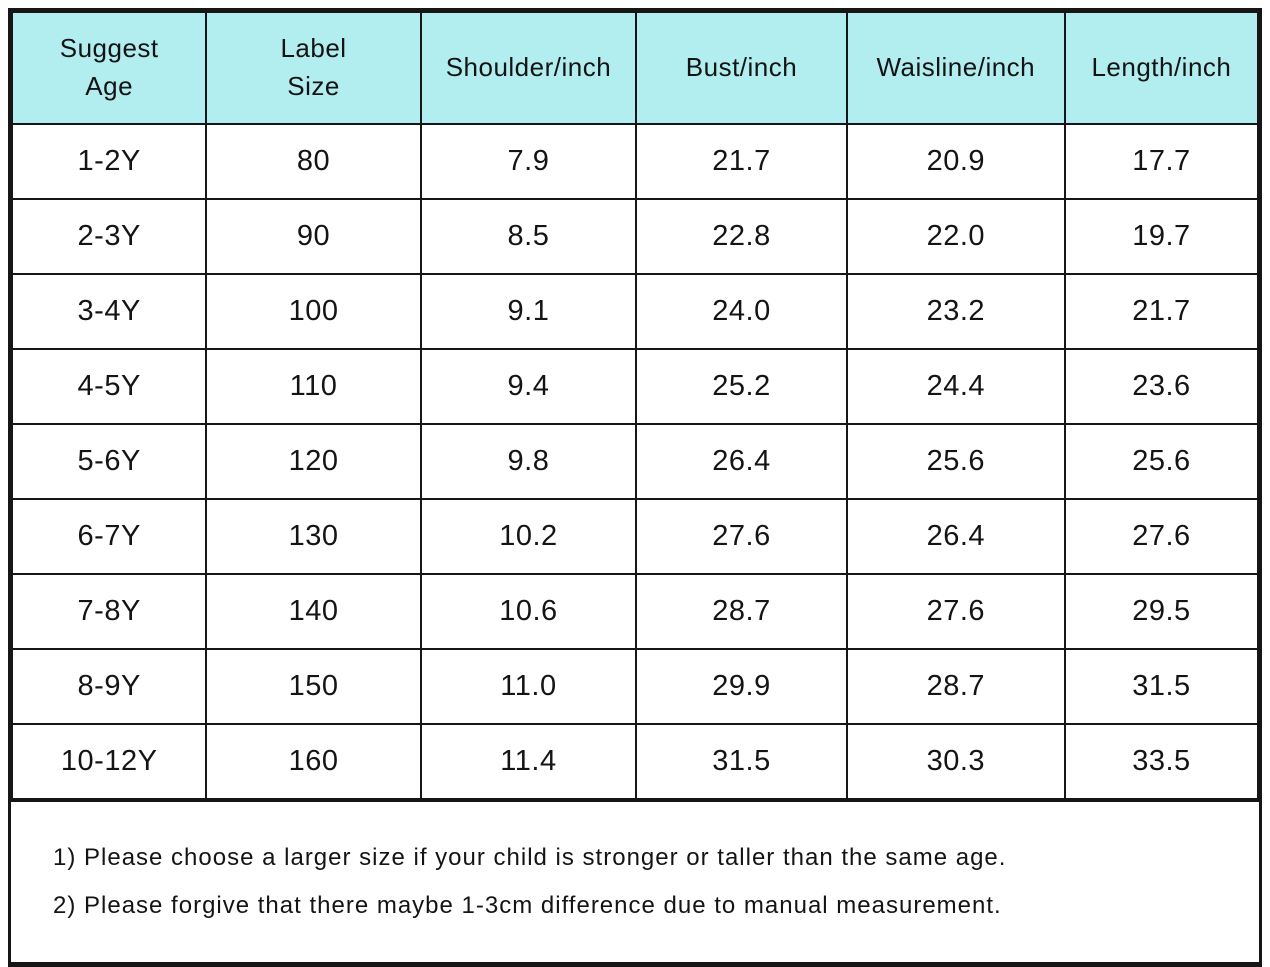 The height and width of the screenshot is (967, 1270). I want to click on header-cell-suggest-age: Suggest Age, so click(109, 68).